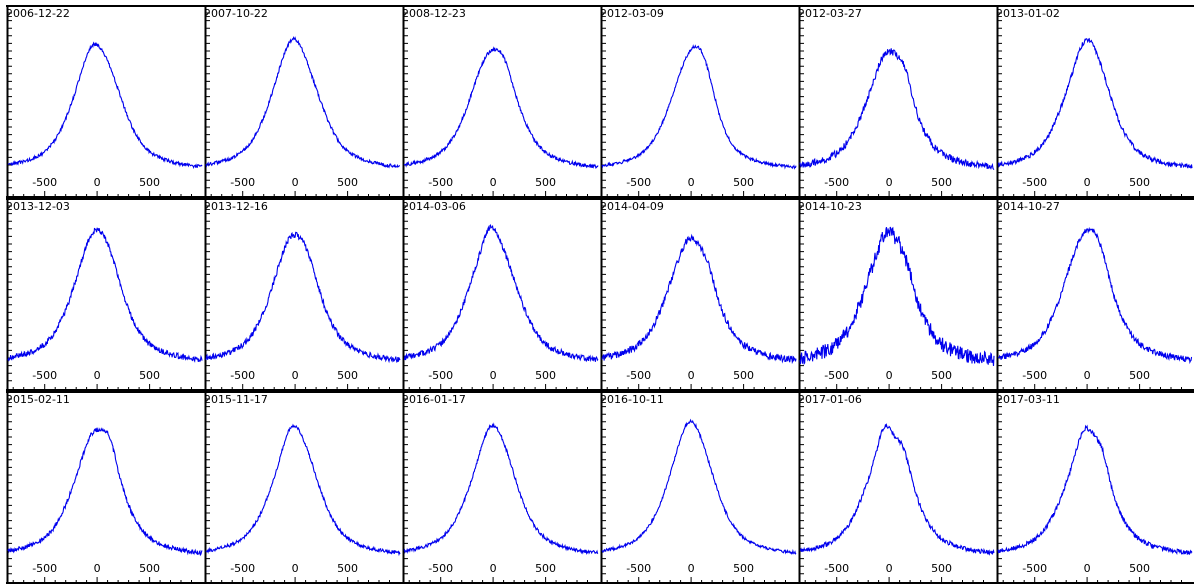  I want to click on panel-plot: -500 0 500 2008-12-23, so click(501, 101).